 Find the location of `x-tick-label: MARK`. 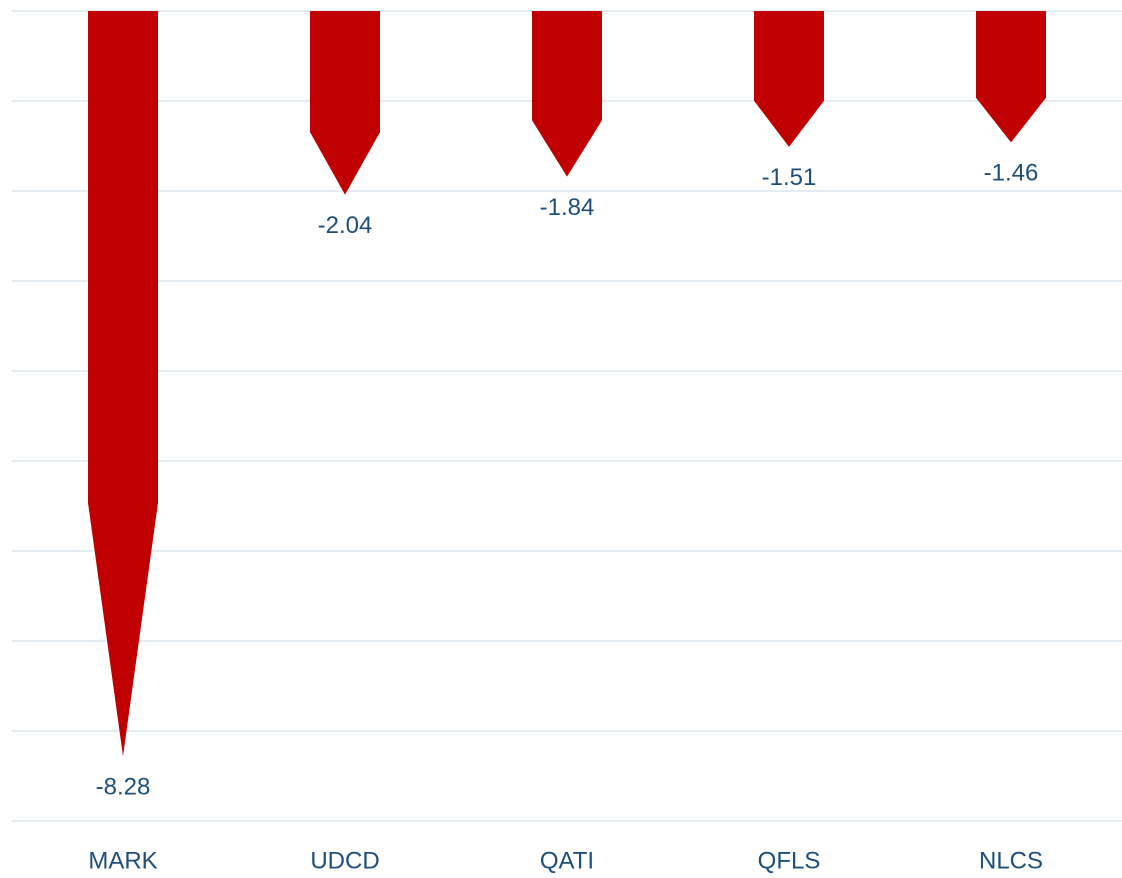

x-tick-label: MARK is located at coordinates (122, 860).